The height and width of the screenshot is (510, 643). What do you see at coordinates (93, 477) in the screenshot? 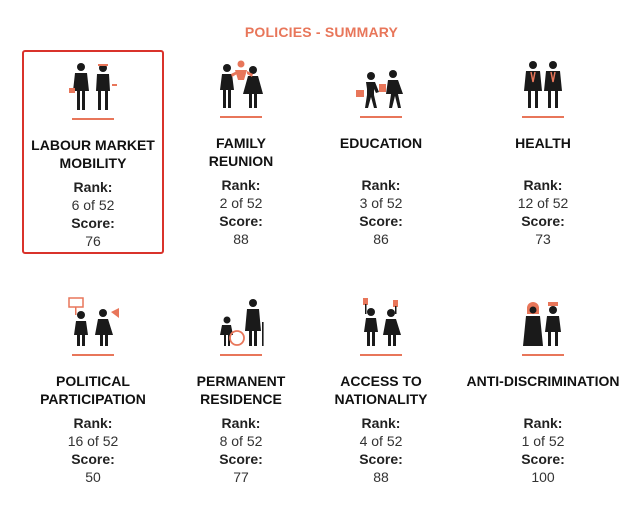
I see `score-value: 50` at bounding box center [93, 477].